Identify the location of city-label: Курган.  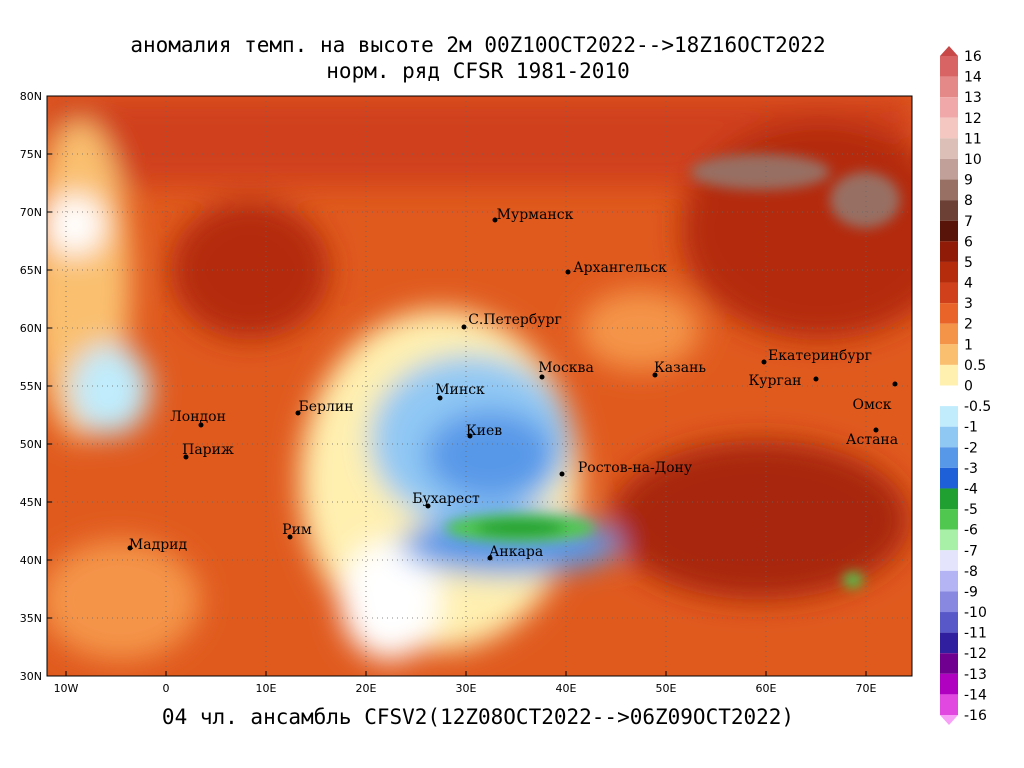
(774, 381).